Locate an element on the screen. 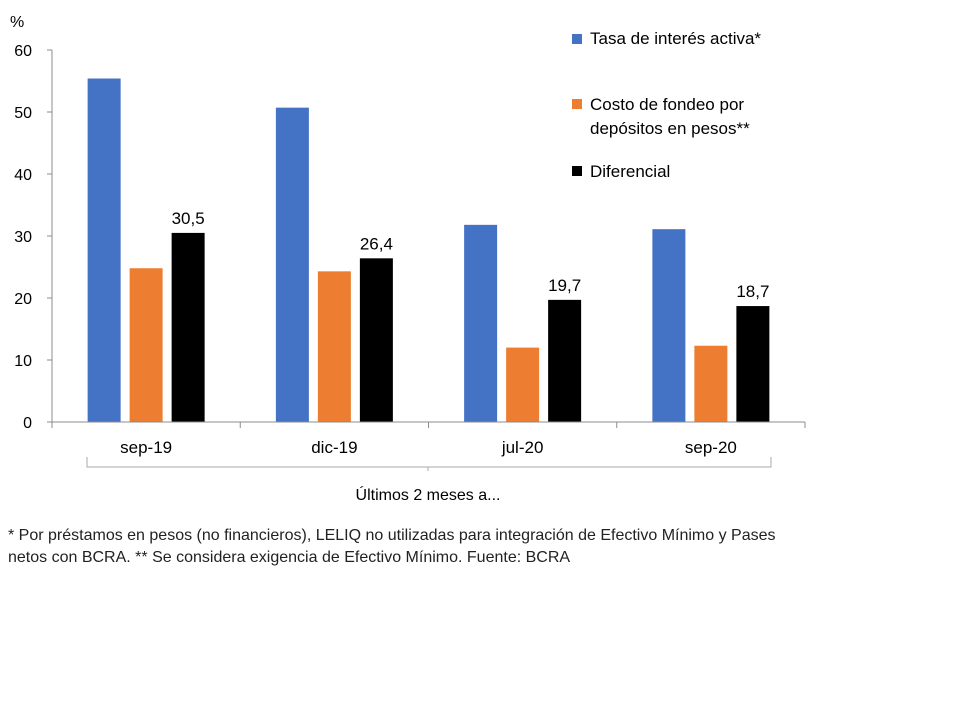 This screenshot has width=960, height=720. x-tick-label: sep-19 is located at coordinates (146, 447).